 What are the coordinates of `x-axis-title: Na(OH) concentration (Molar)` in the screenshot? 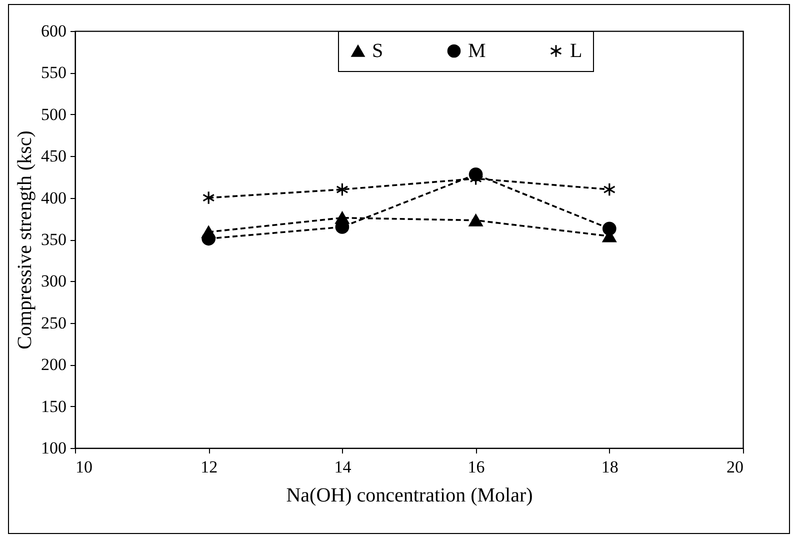 It's located at (409, 495).